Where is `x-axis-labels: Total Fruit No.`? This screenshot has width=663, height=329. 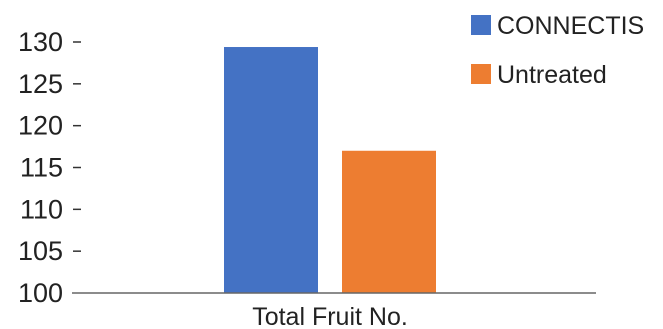
x-axis-labels: Total Fruit No. is located at coordinates (330, 316).